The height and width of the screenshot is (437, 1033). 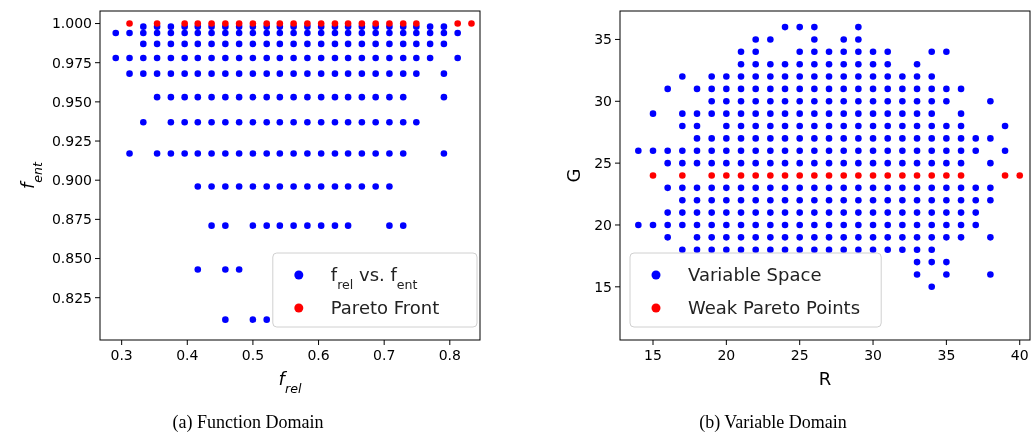 I want to click on x-tick-label: 0.3, so click(x=121, y=355).